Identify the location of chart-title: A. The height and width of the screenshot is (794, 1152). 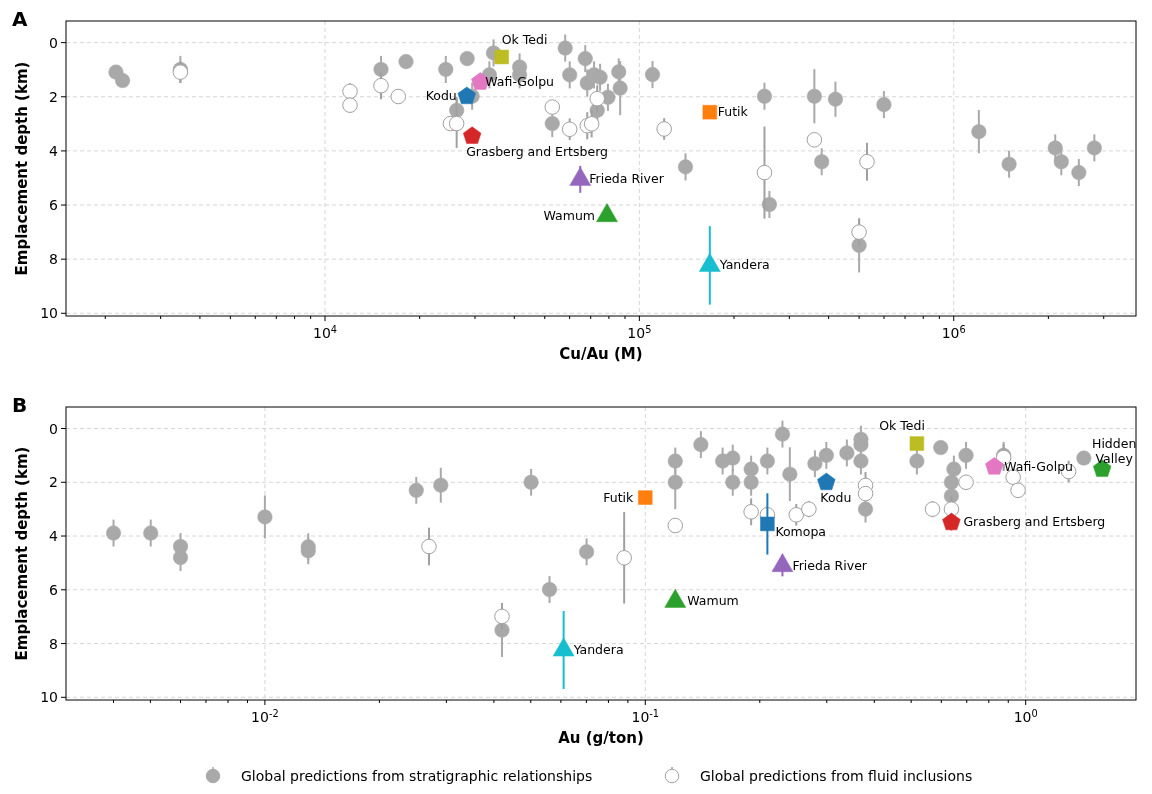
(20, 19).